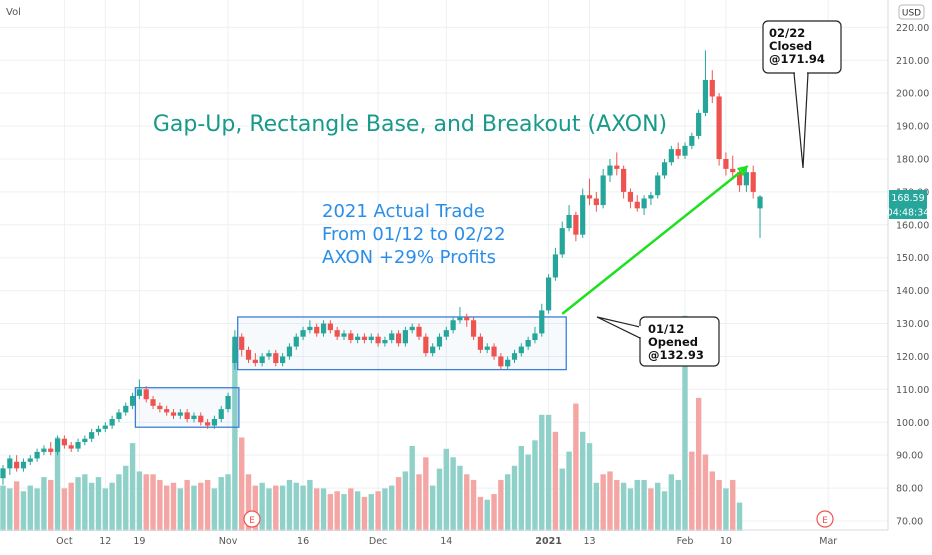 This screenshot has height=555, width=932. What do you see at coordinates (685, 541) in the screenshot?
I see `time-tick-label: Feb` at bounding box center [685, 541].